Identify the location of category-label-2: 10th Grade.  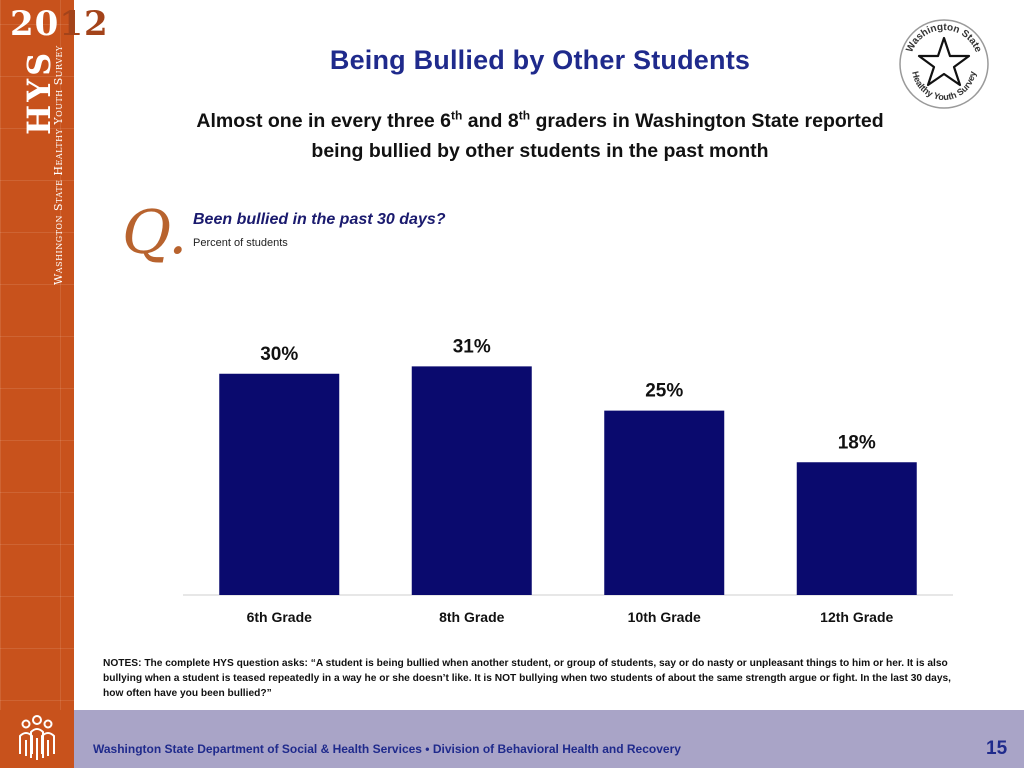
(664, 617).